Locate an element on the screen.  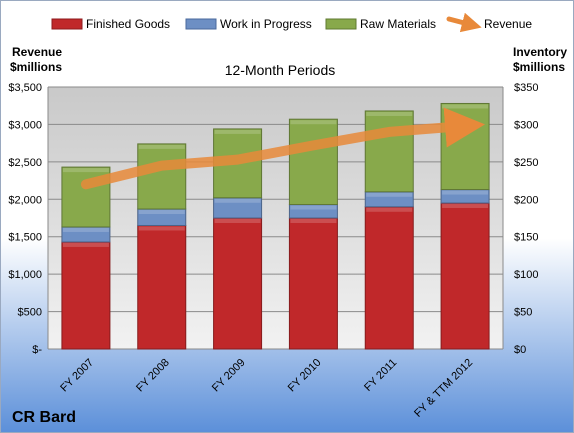
right-tick-label: $300 is located at coordinates (526, 125).